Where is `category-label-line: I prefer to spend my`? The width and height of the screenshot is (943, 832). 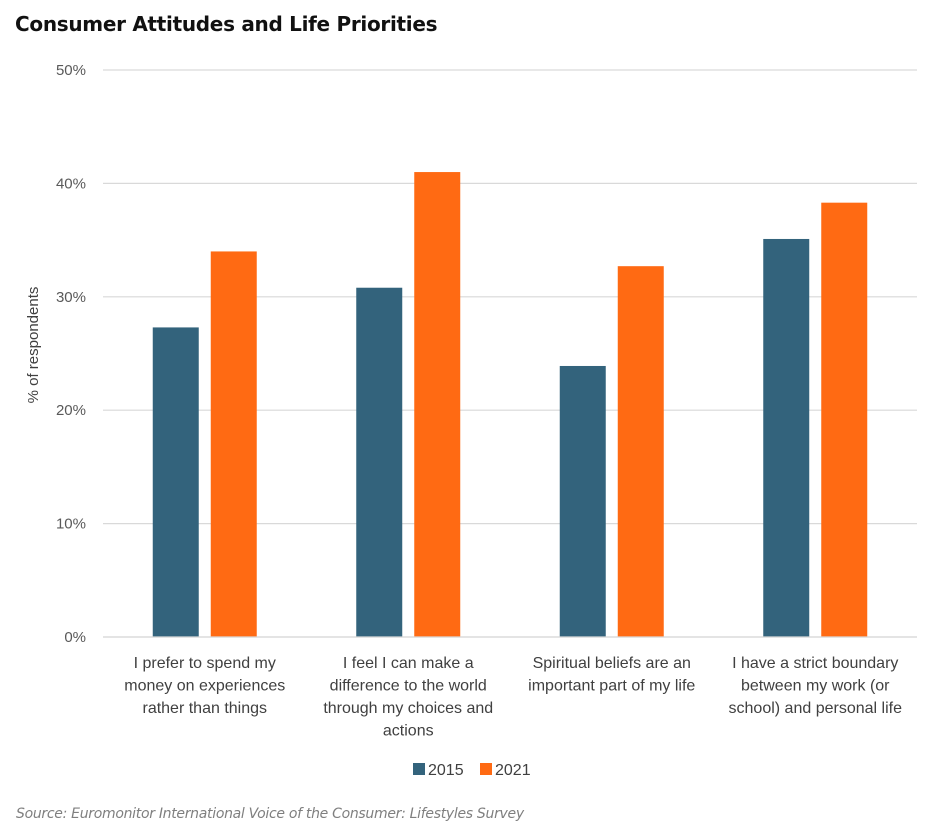 category-label-line: I prefer to spend my is located at coordinates (205, 663).